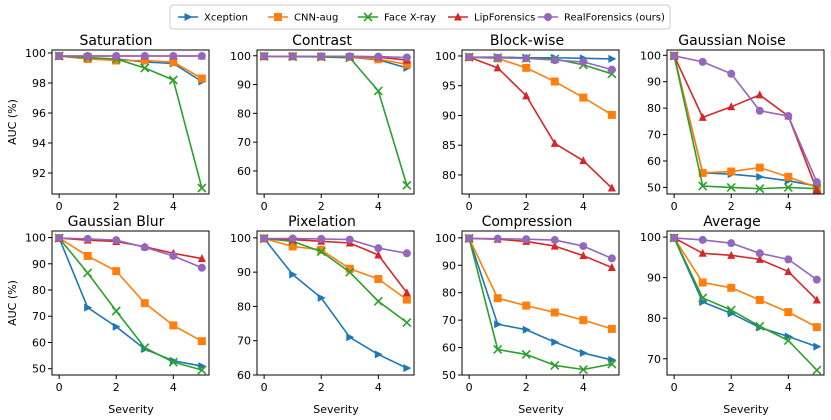 This screenshot has width=831, height=420. What do you see at coordinates (527, 222) in the screenshot?
I see `panel-title: Compression` at bounding box center [527, 222].